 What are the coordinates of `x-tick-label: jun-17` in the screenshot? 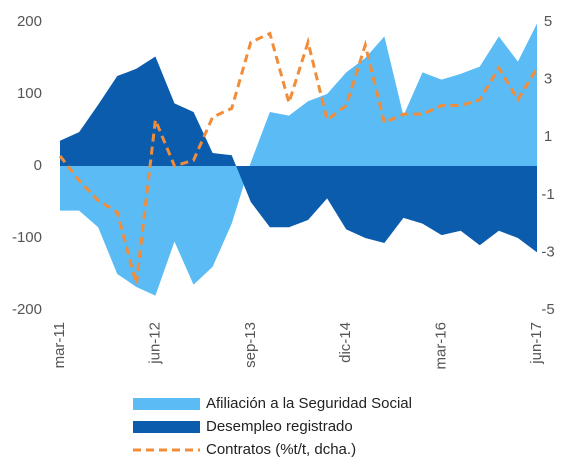 It's located at (536, 343).